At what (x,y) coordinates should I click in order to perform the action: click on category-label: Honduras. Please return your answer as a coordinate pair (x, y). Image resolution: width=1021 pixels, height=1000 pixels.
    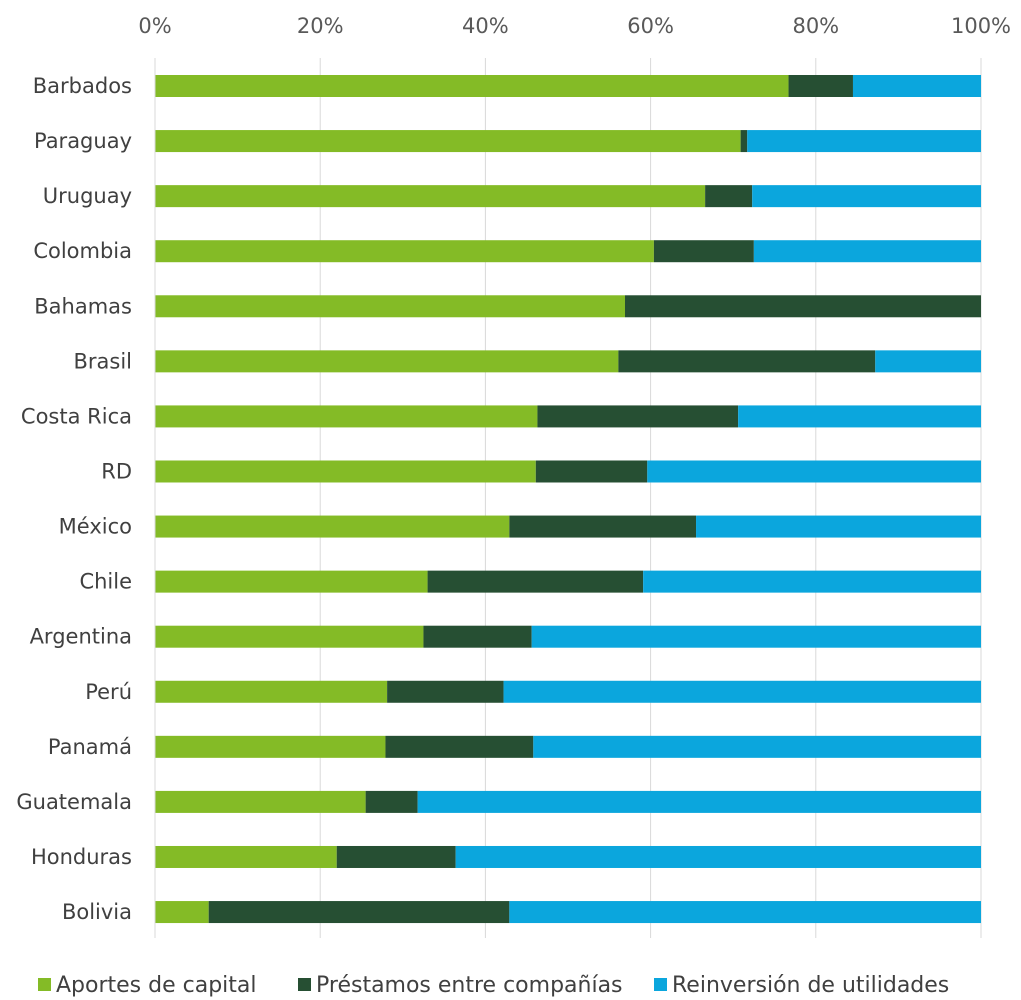
    Looking at the image, I should click on (81, 857).